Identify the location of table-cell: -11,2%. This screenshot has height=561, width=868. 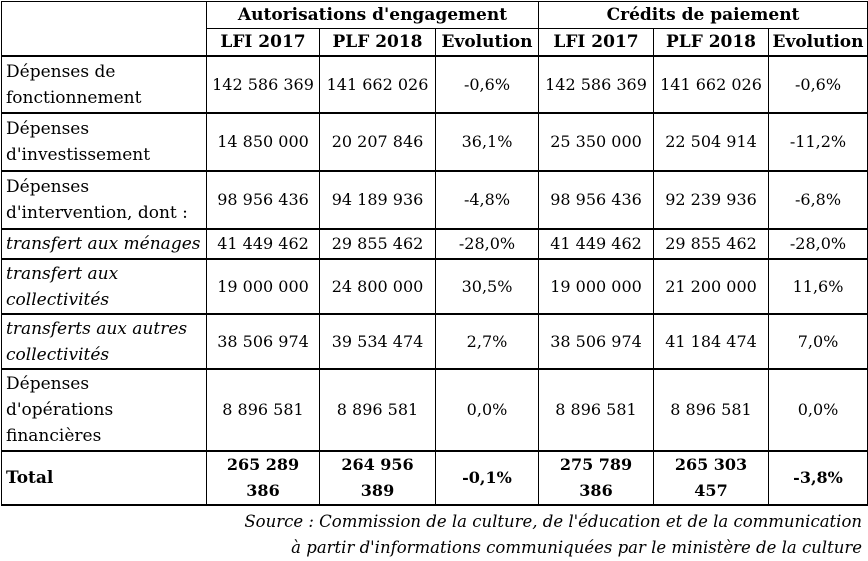
(817, 142).